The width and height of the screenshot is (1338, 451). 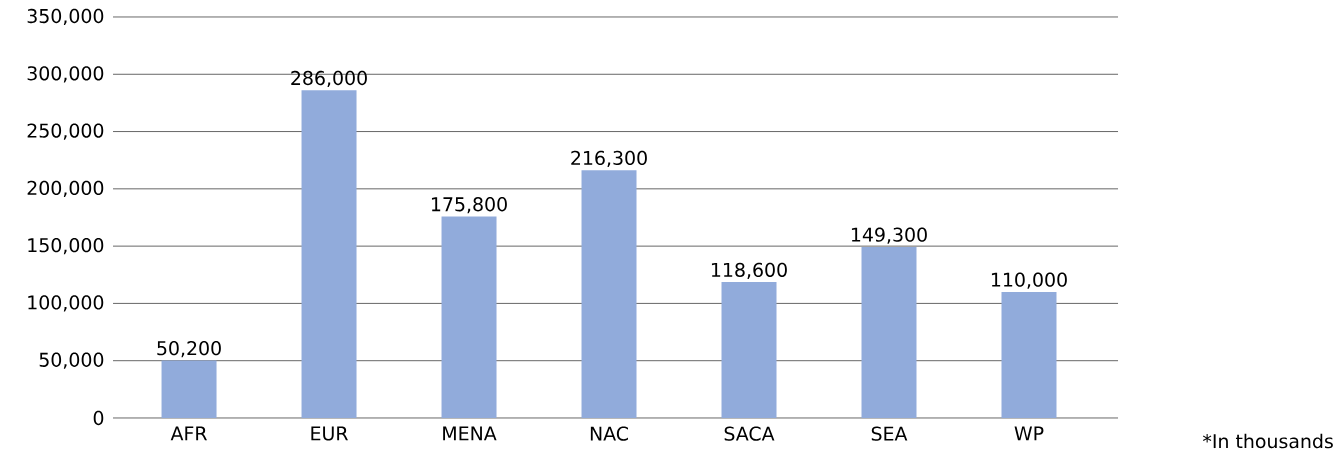 I want to click on x-tick-label: NAC, so click(x=609, y=433).